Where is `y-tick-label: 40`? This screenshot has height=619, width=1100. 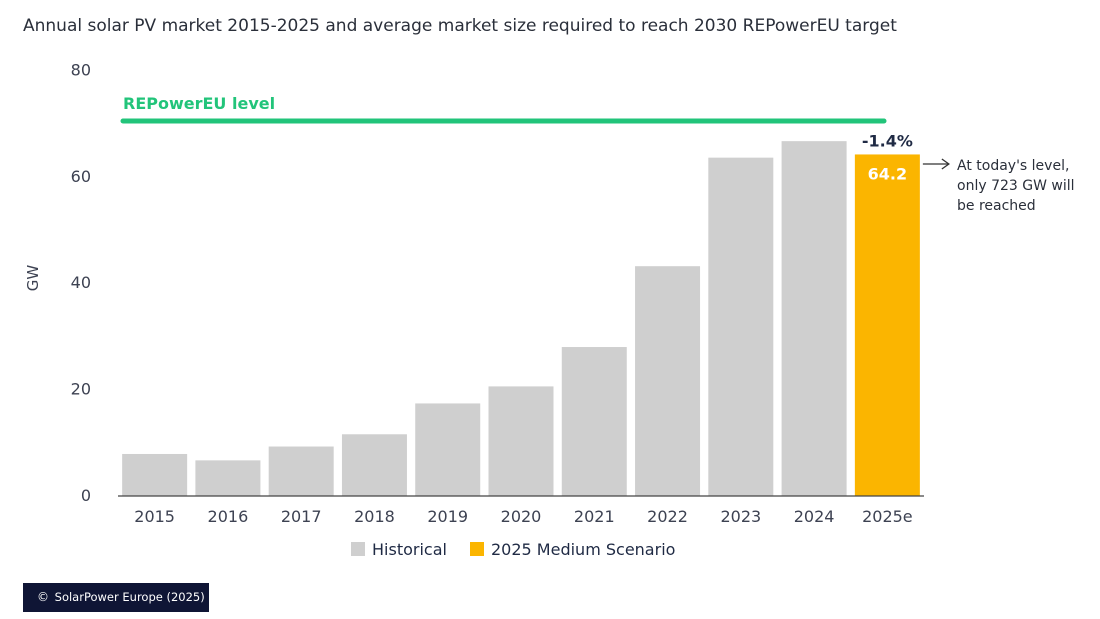
y-tick-label: 40 is located at coordinates (81, 282).